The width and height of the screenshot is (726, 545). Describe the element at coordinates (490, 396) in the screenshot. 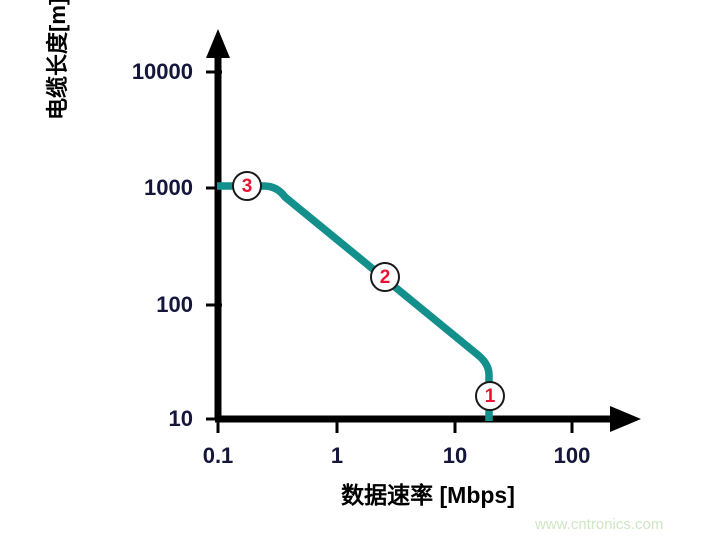

I see `callout-marker-1: 1` at that location.